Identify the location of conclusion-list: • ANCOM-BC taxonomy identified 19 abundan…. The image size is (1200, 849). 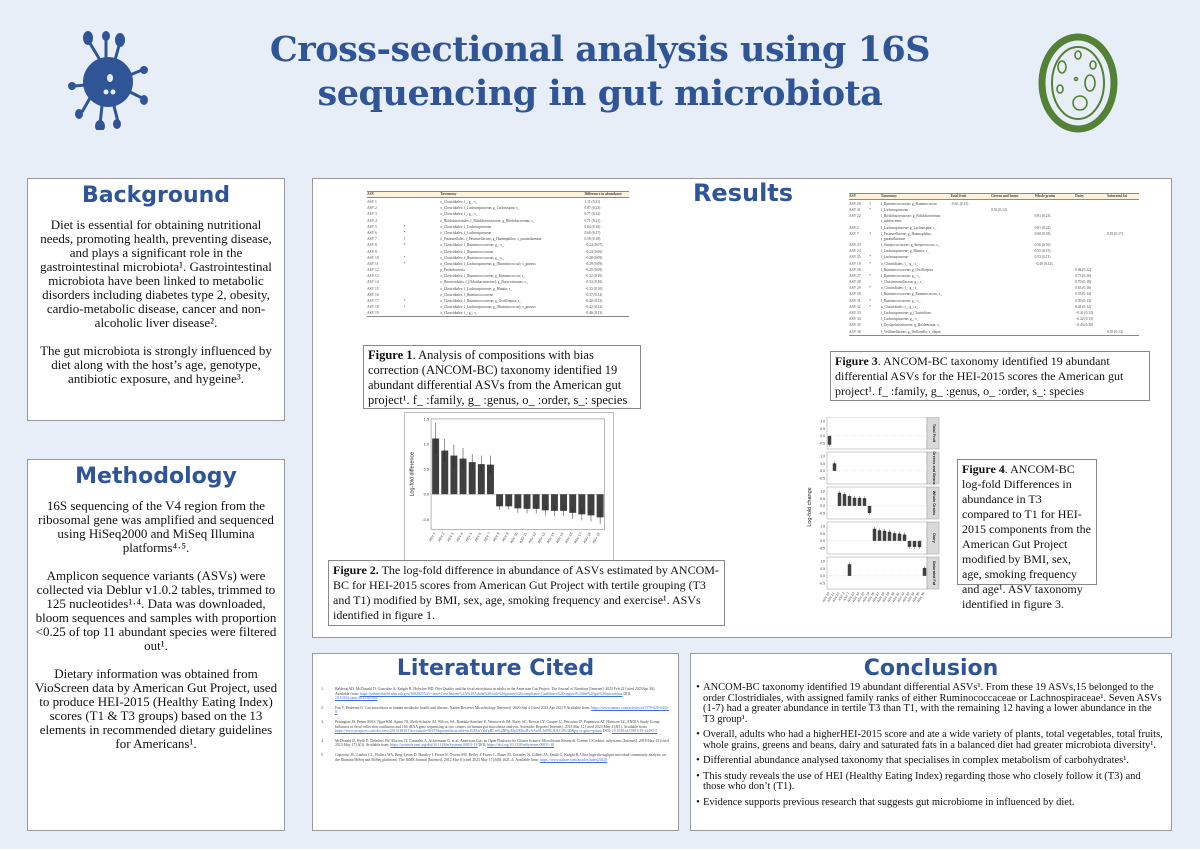
(929, 745).